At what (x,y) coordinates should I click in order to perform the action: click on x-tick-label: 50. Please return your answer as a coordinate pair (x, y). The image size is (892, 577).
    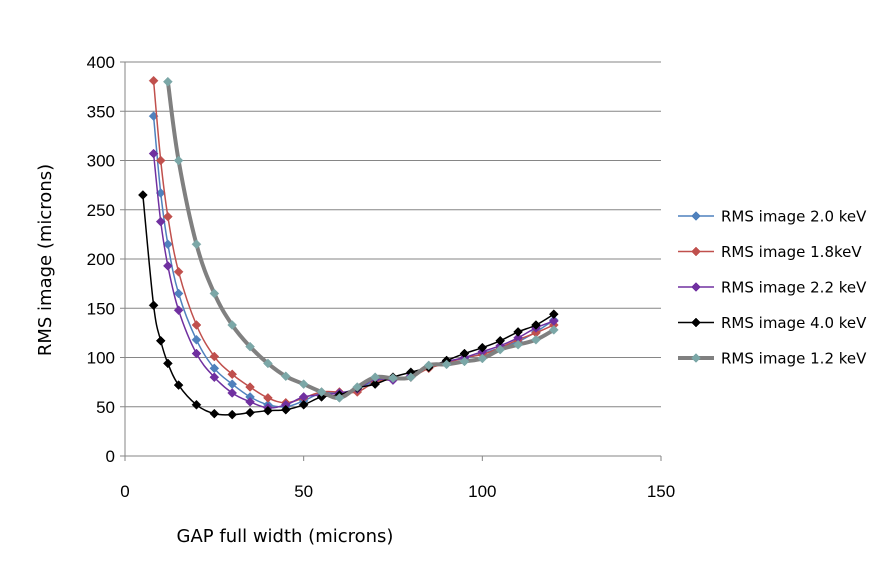
    Looking at the image, I should click on (303, 491).